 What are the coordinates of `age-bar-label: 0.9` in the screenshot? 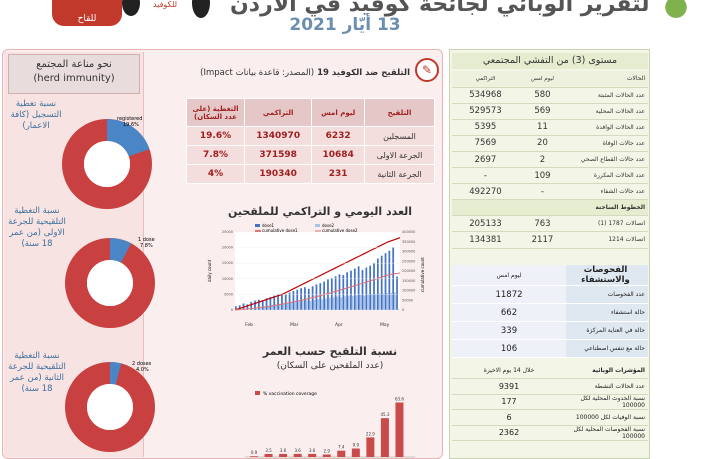 It's located at (254, 452).